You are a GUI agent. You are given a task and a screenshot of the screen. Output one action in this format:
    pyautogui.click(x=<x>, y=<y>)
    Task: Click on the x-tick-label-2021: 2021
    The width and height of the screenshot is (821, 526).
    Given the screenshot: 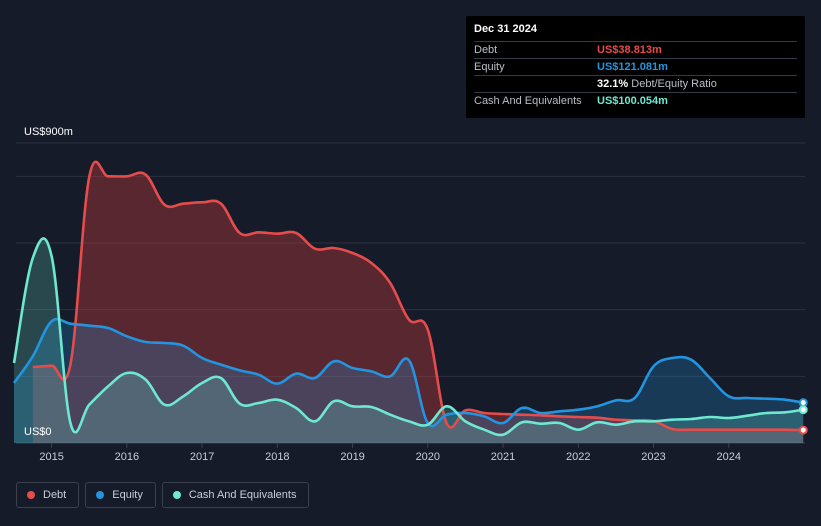 What is the action you would take?
    pyautogui.click(x=503, y=457)
    